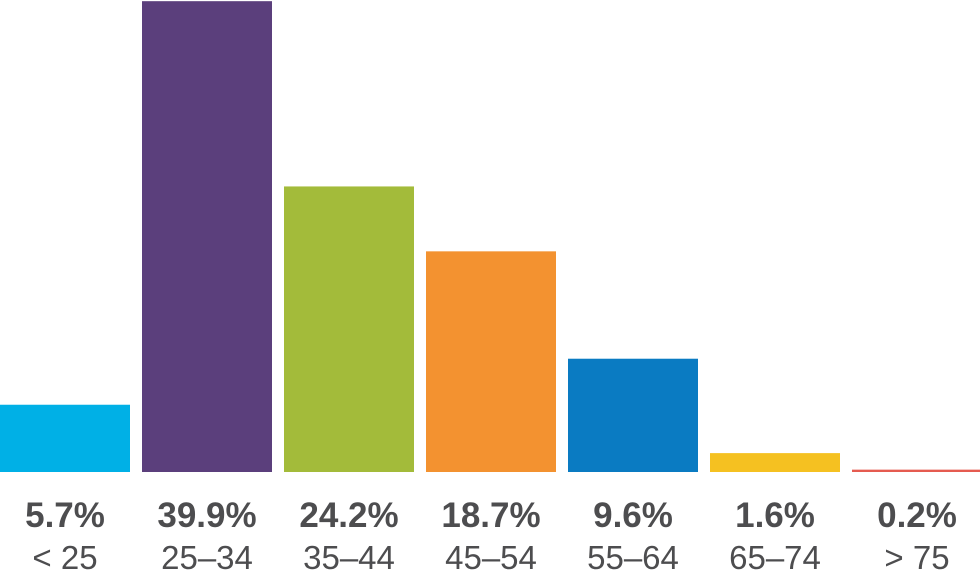 The width and height of the screenshot is (980, 587). I want to click on category-label-3: 45–54, so click(491, 557).